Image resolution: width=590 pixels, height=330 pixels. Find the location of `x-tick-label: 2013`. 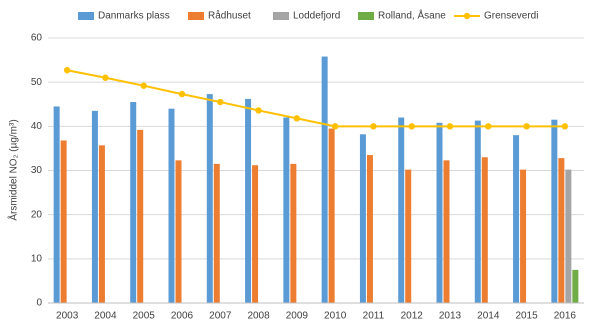

x-tick-label: 2013 is located at coordinates (450, 316).